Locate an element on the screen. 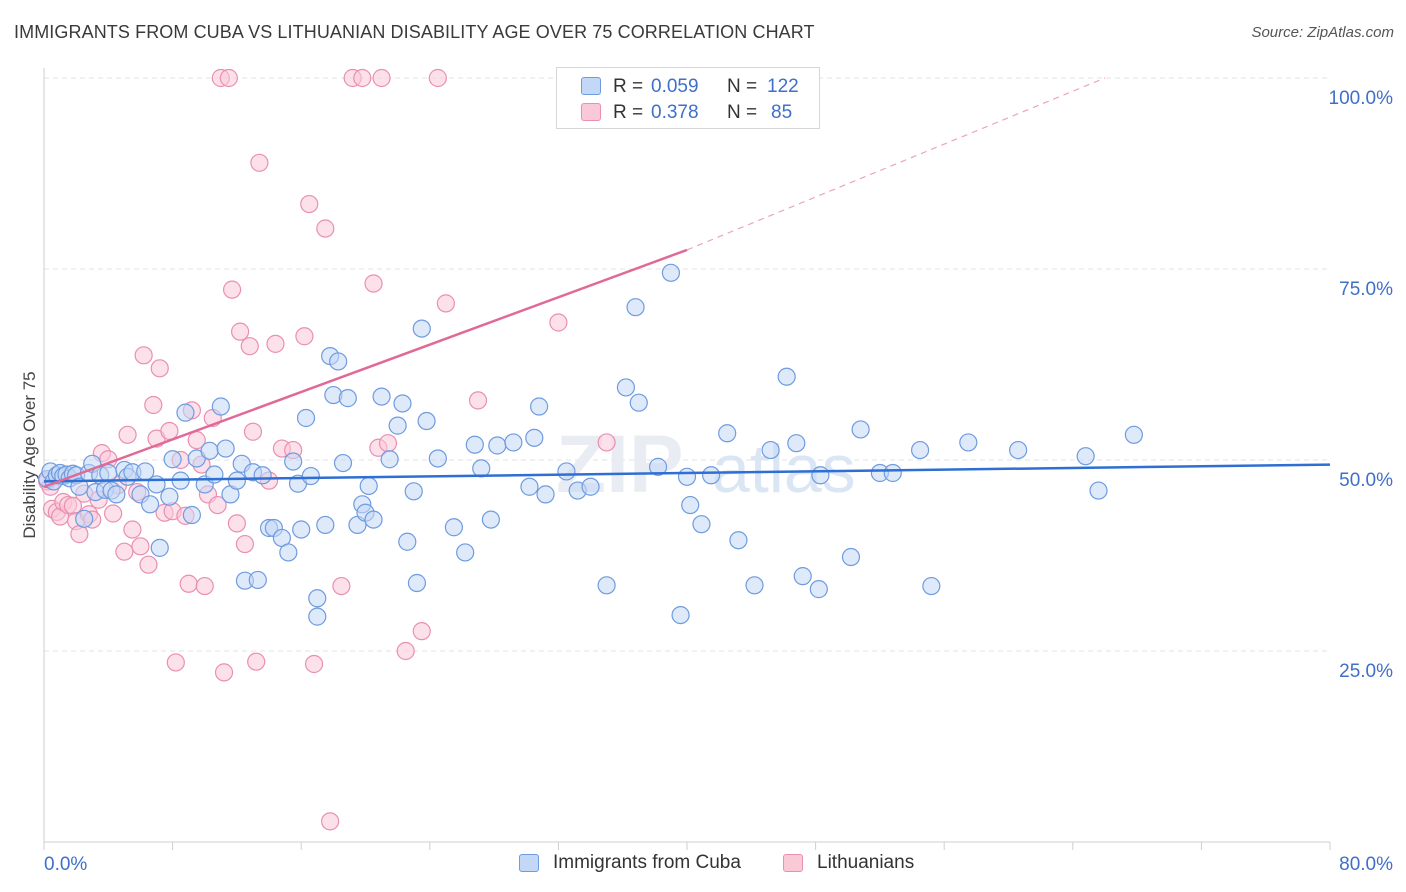  legend-n-label: N = is located at coordinates (742, 86).